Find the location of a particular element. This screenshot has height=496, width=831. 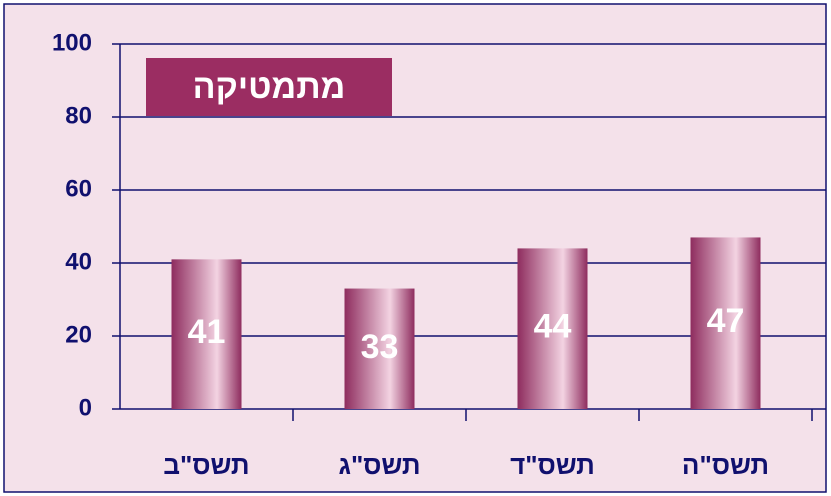

value-label: 41 is located at coordinates (207, 332).